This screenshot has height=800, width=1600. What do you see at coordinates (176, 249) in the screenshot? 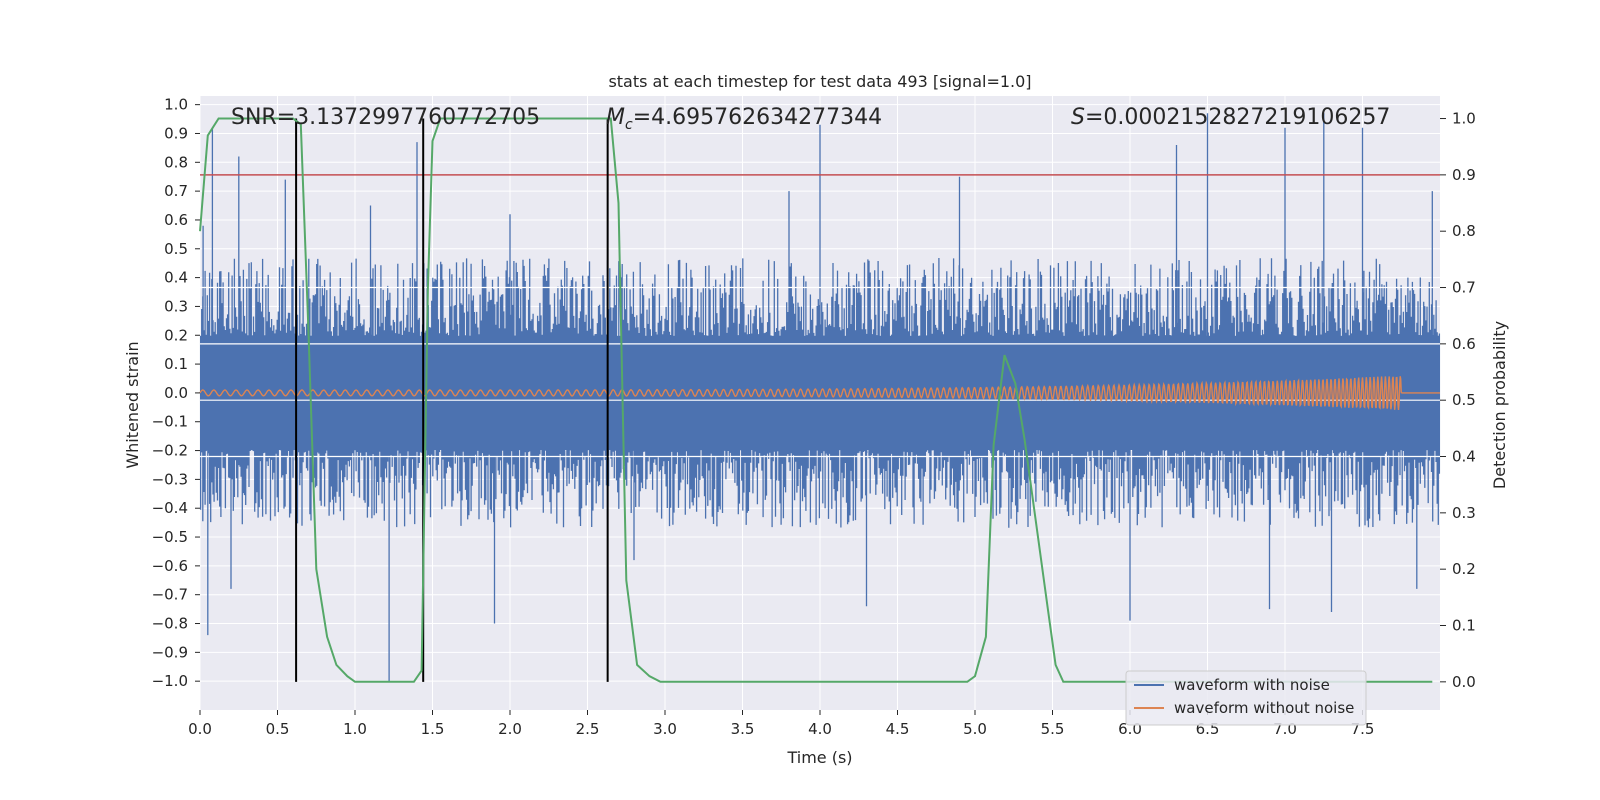
I see `y-tick-label: 0.5` at bounding box center [176, 249].